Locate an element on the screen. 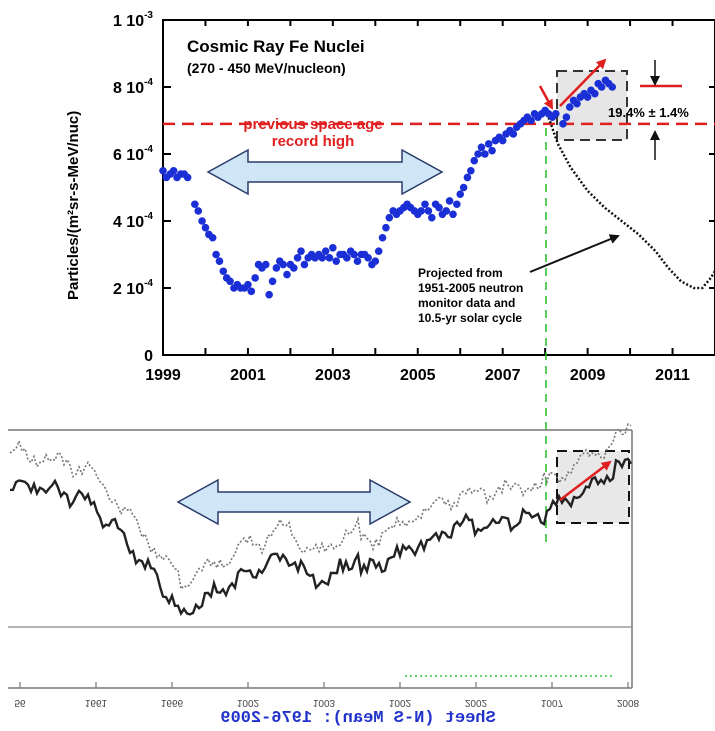 This screenshot has height=731, width=715. mirrored-caption: Sheet (N-S Mean): 1976-2009 is located at coordinates (357, 717).